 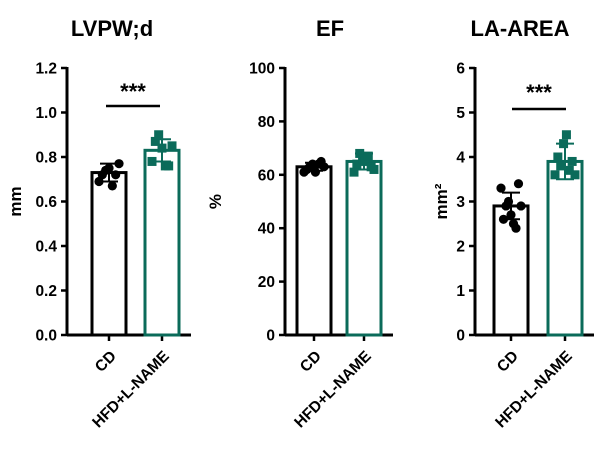 I want to click on y-tick-label: 0.0, so click(x=46, y=336).